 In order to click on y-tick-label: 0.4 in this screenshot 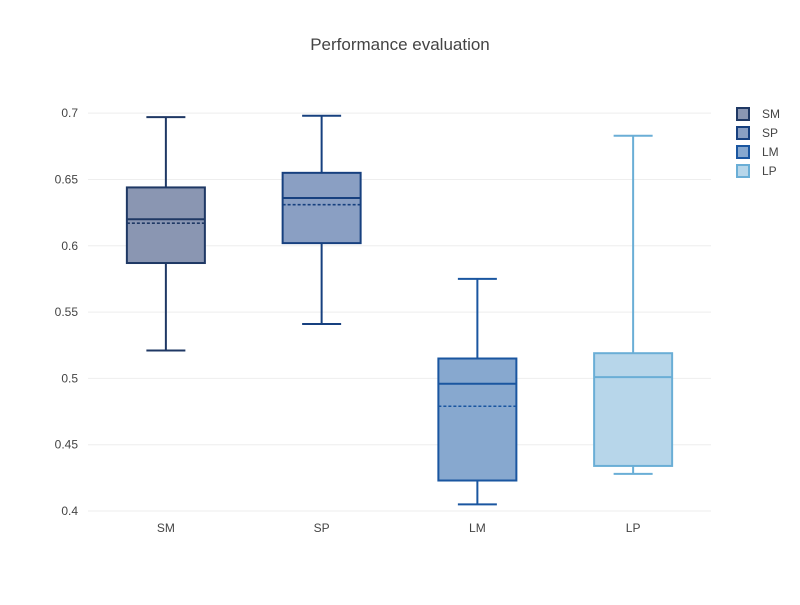, I will do `click(69, 511)`.